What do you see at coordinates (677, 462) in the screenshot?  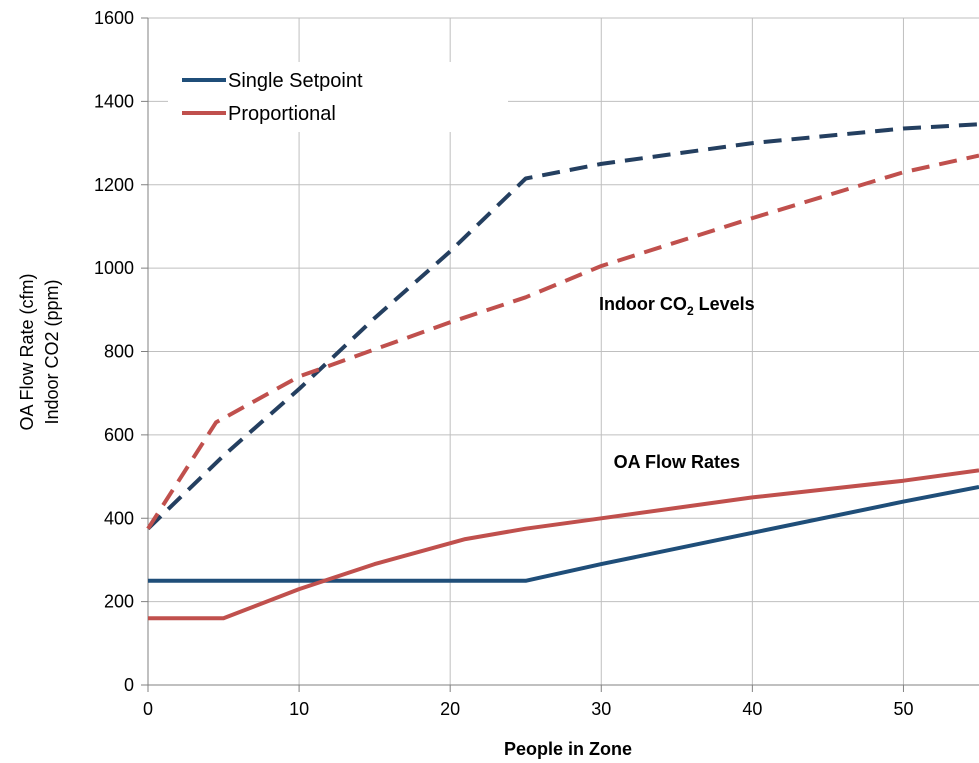 I see `annotation-oa: OA Flow Rates` at bounding box center [677, 462].